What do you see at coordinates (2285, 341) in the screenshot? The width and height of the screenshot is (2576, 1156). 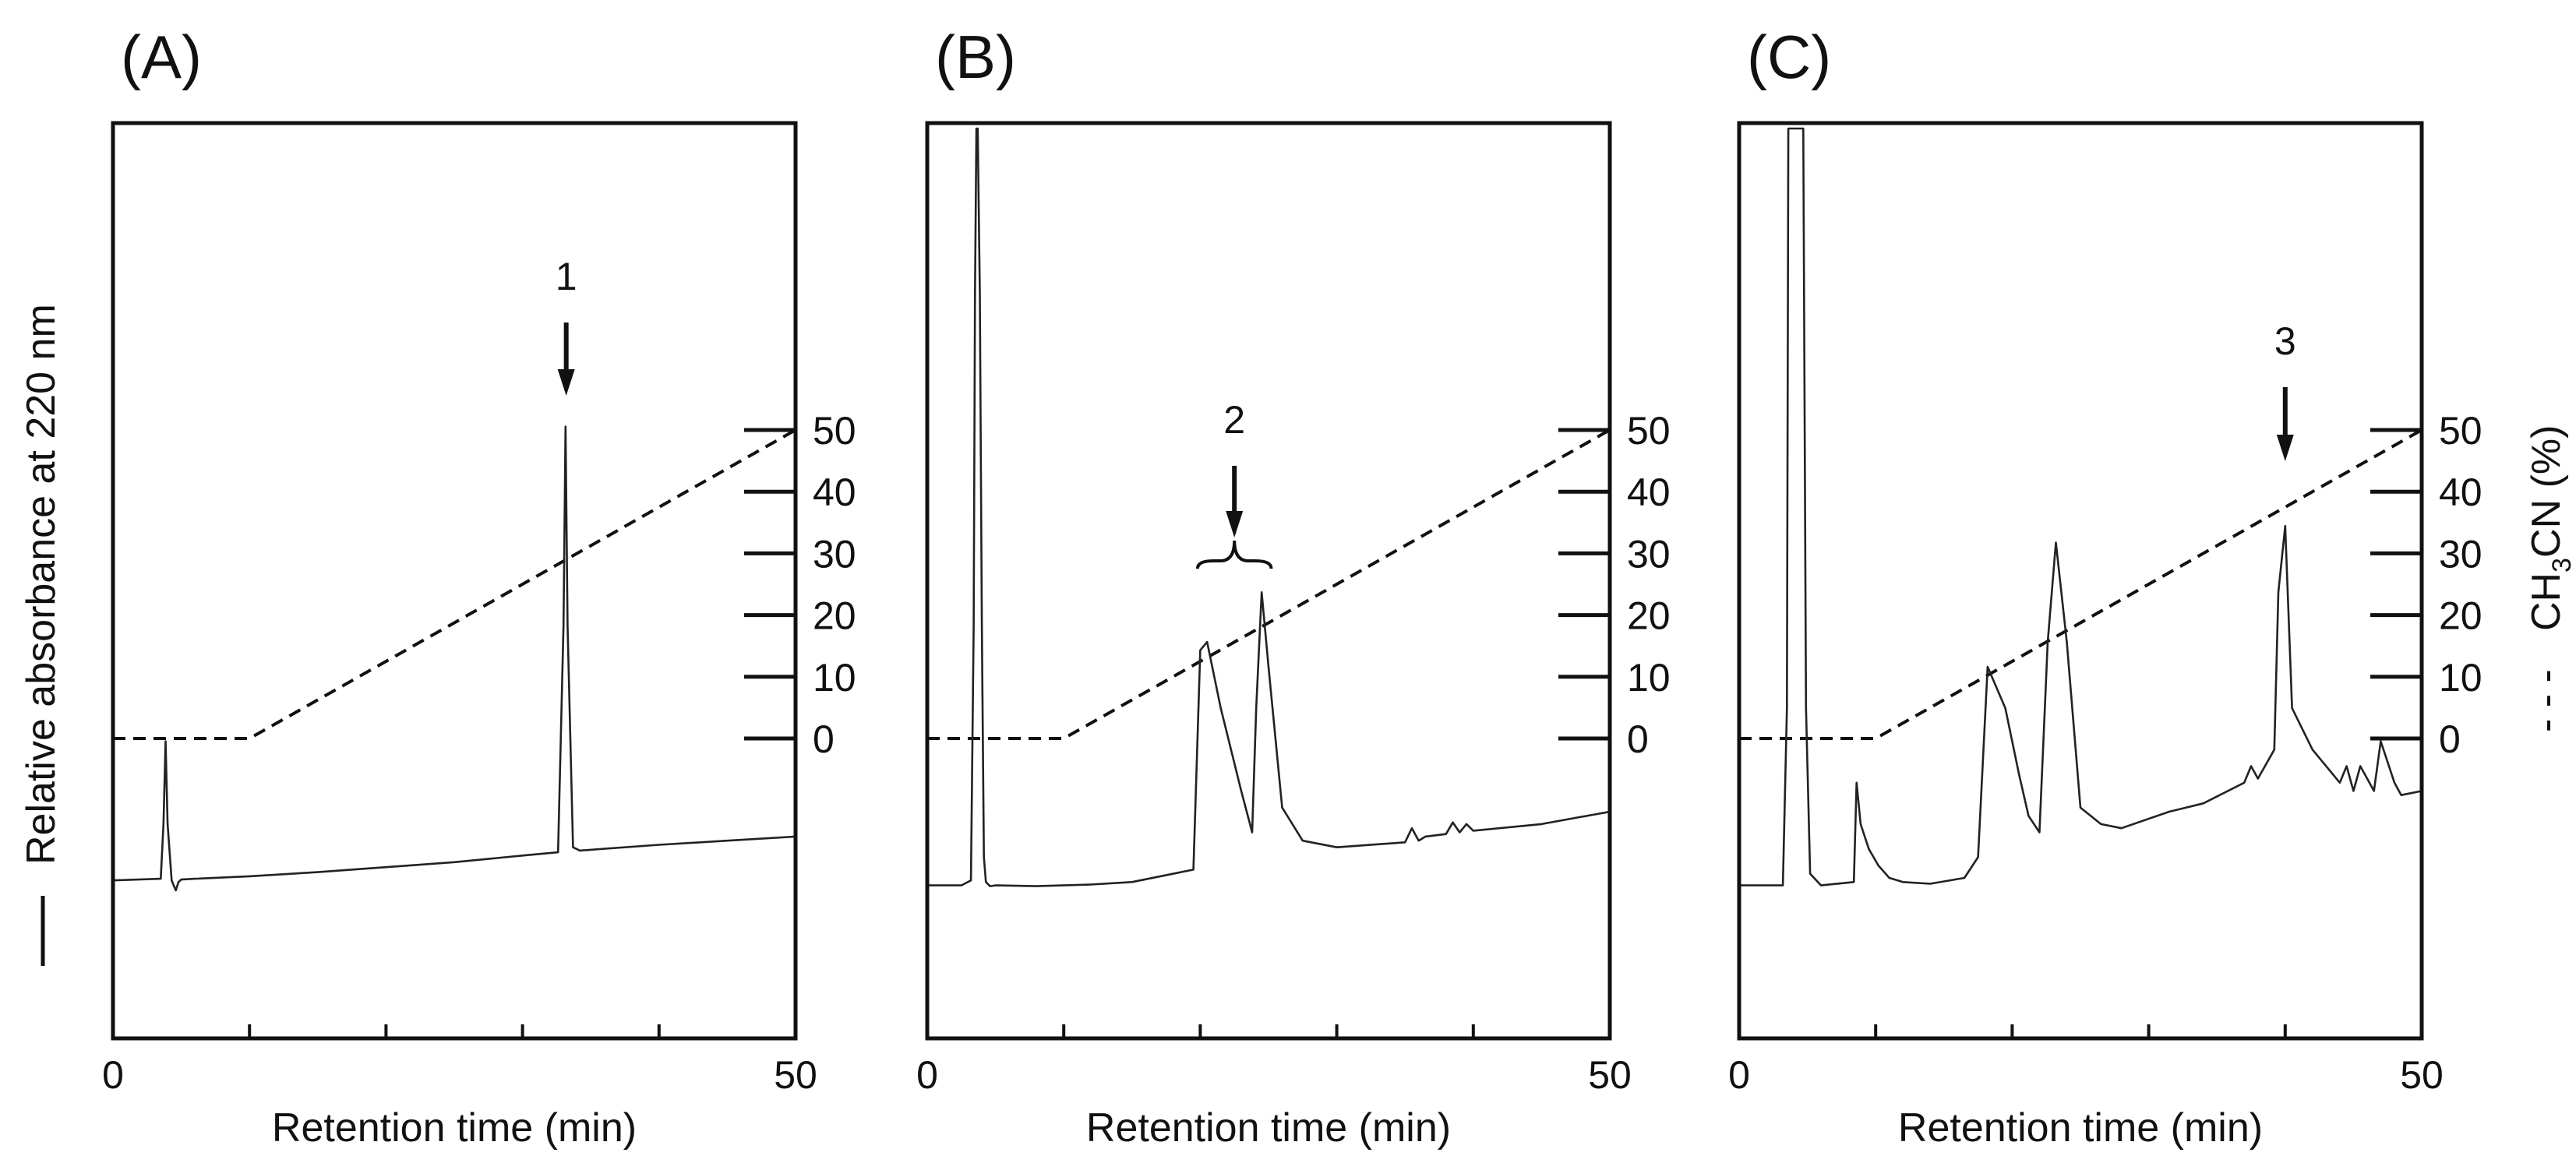 I see `peak-label: 3` at bounding box center [2285, 341].